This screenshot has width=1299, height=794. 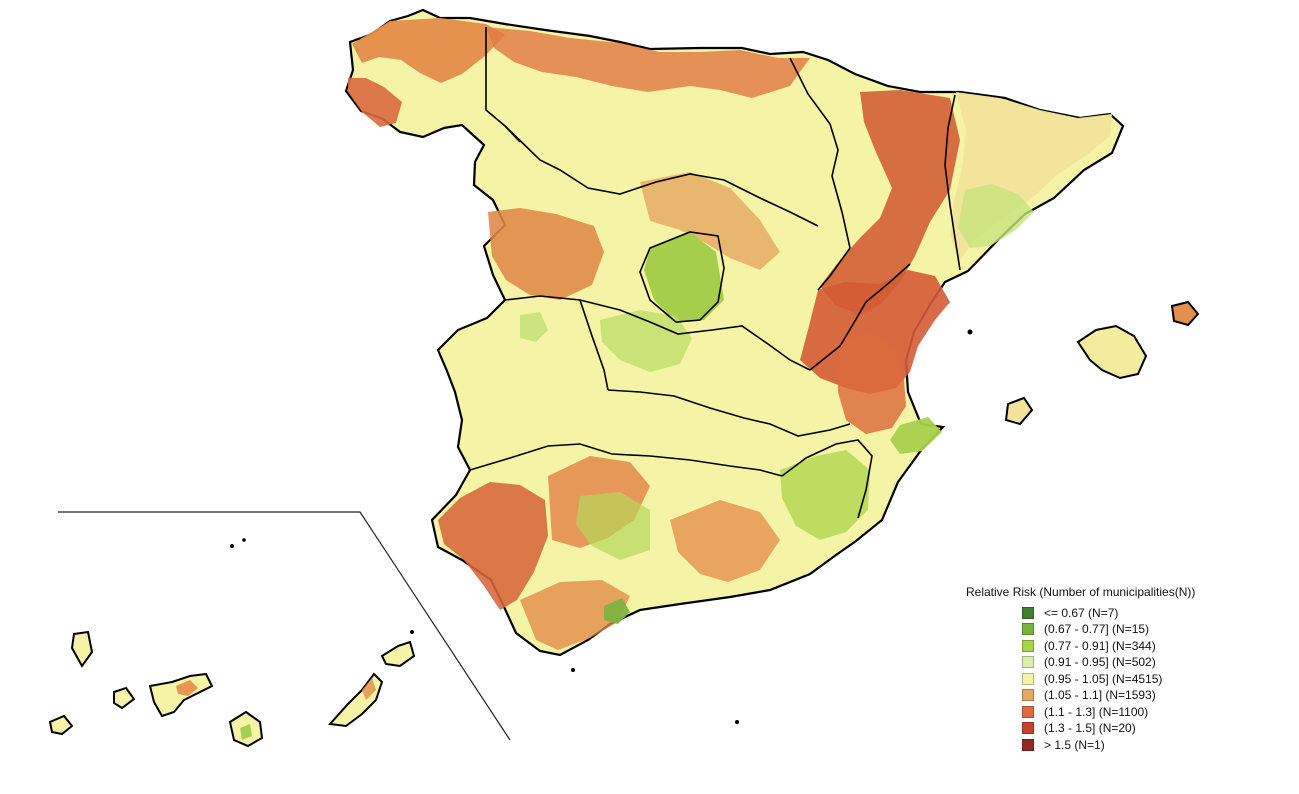 I want to click on canary-inset-border, so click(x=284, y=626).